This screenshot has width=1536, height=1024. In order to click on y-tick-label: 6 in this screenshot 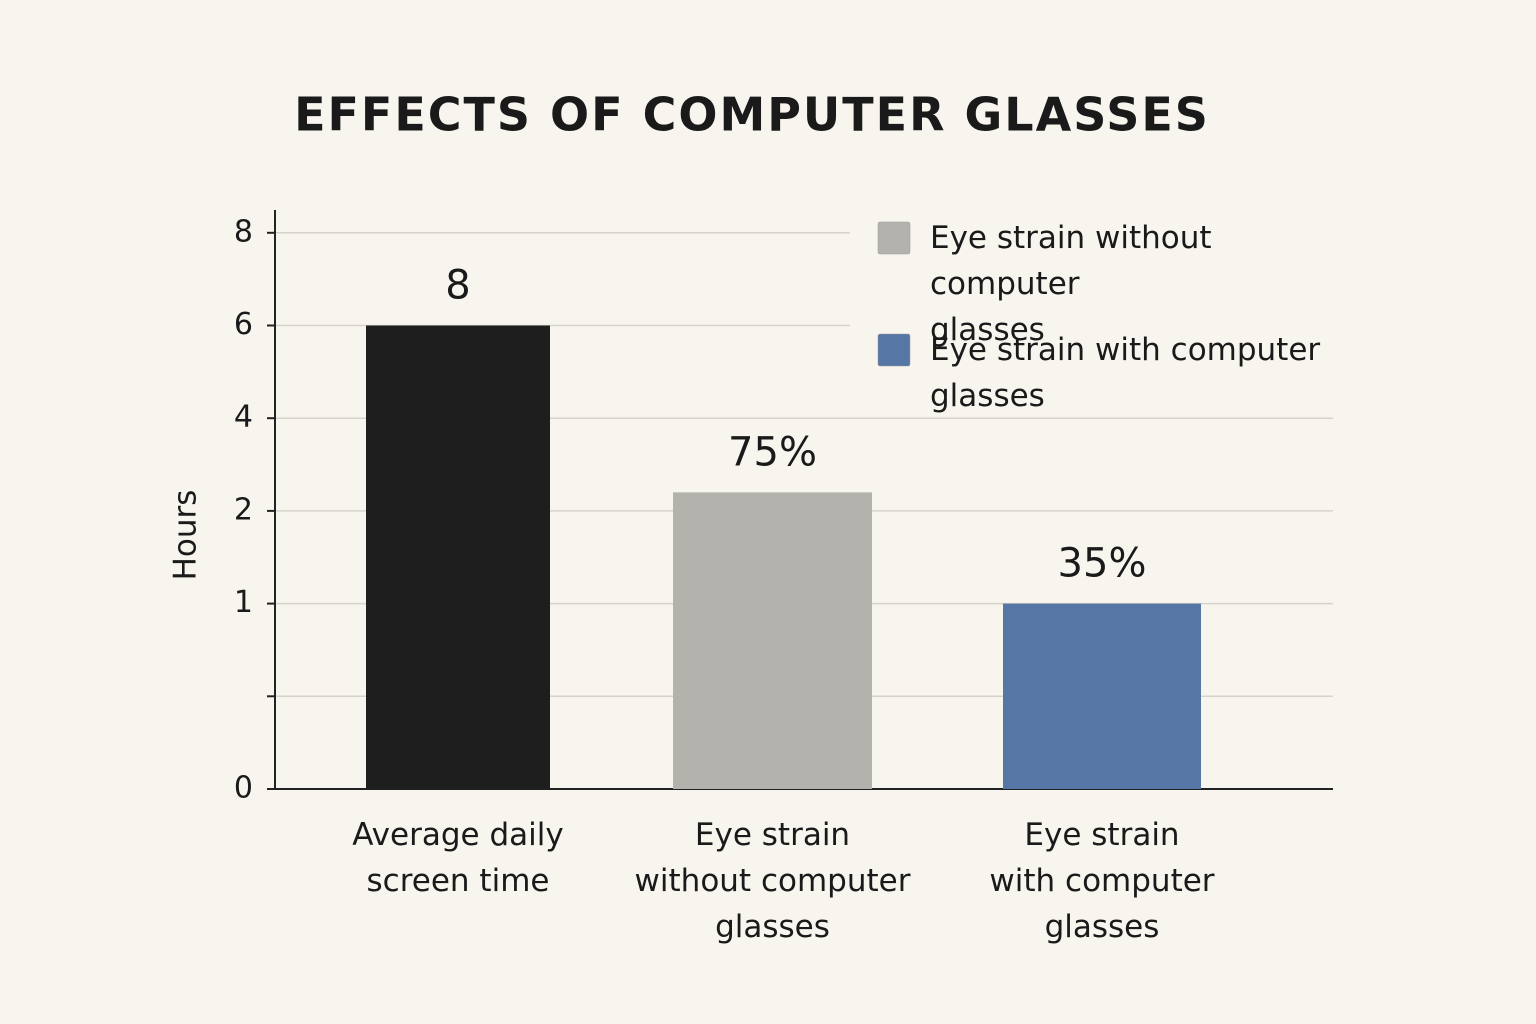, I will do `click(243, 324)`.